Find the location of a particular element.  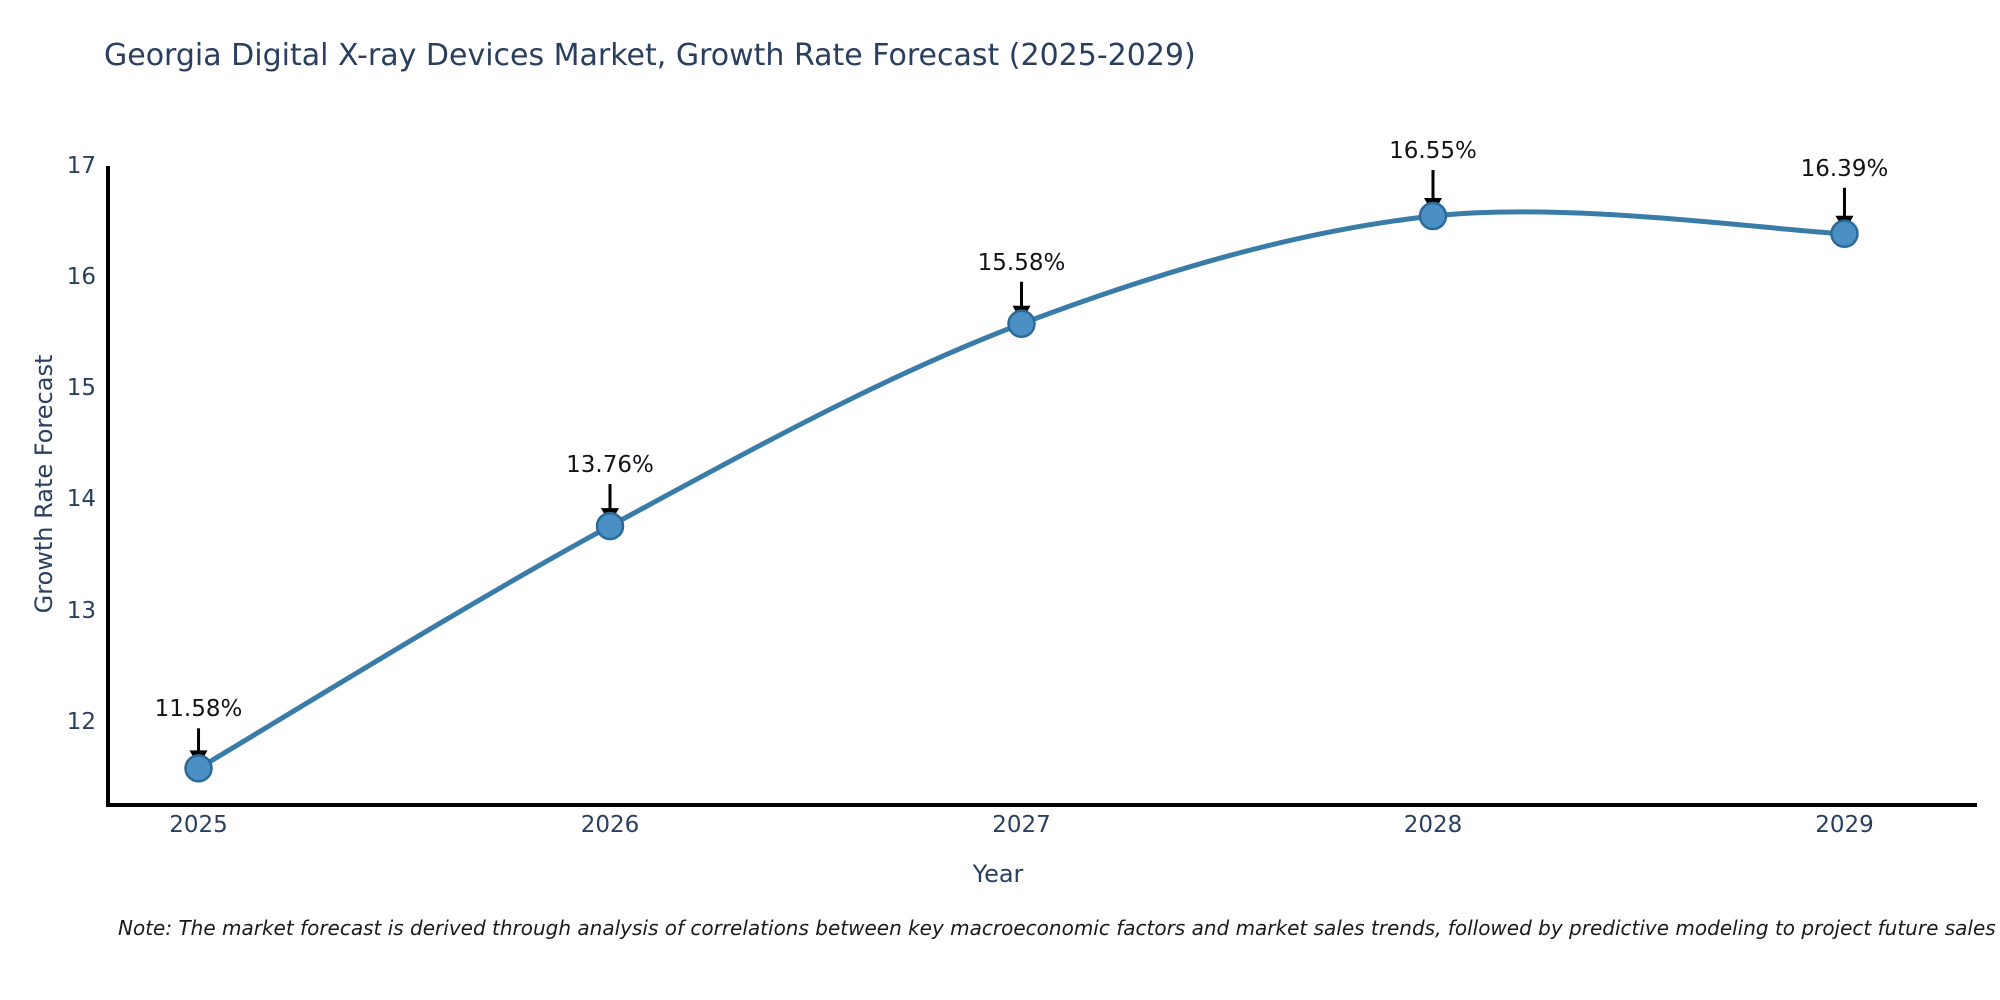

data-point-label: 13.76% is located at coordinates (610, 465).